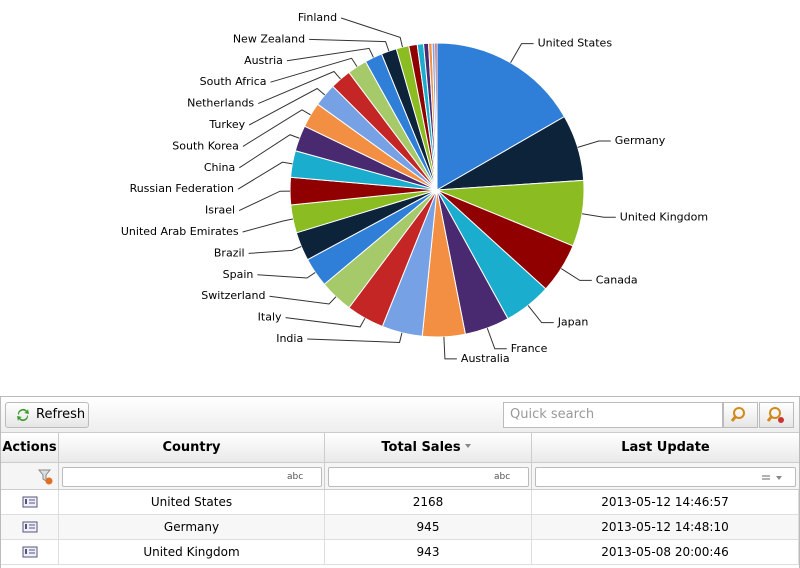 The height and width of the screenshot is (568, 800). I want to click on slice-label: New Zealand, so click(269, 38).